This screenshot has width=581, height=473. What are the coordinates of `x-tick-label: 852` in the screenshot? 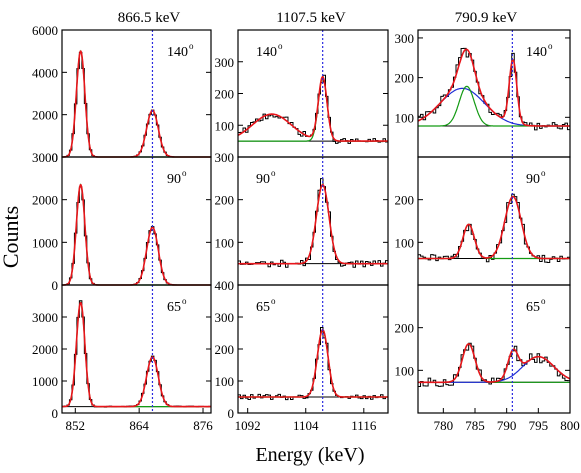 It's located at (76, 425).